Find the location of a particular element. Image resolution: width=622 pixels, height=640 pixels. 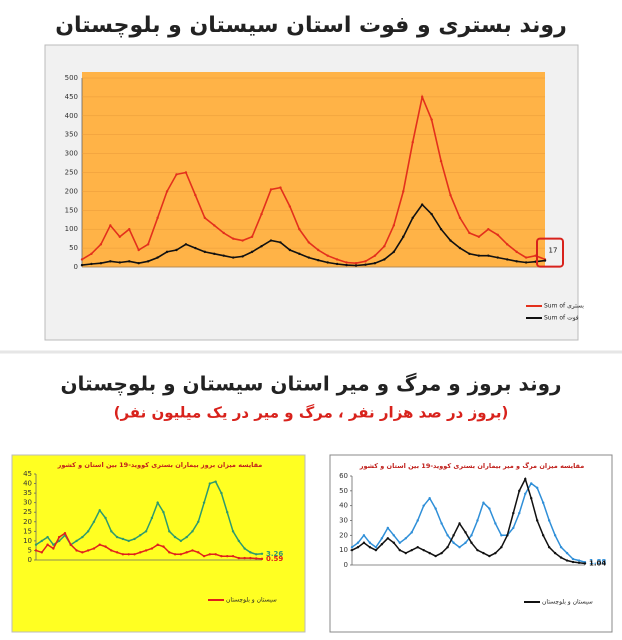

y-tick-label: 40 is located at coordinates (27, 484).